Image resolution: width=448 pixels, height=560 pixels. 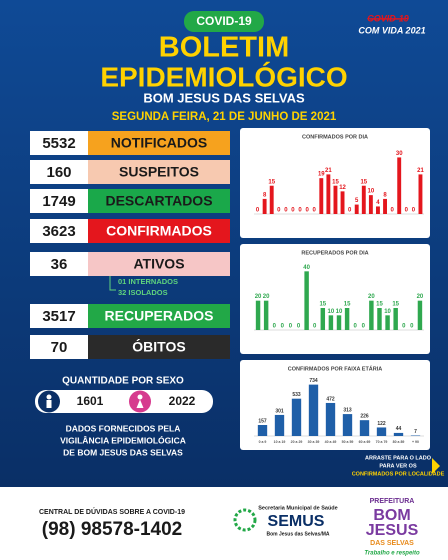 What do you see at coordinates (59, 347) in the screenshot?
I see `stat-value: 70` at bounding box center [59, 347].